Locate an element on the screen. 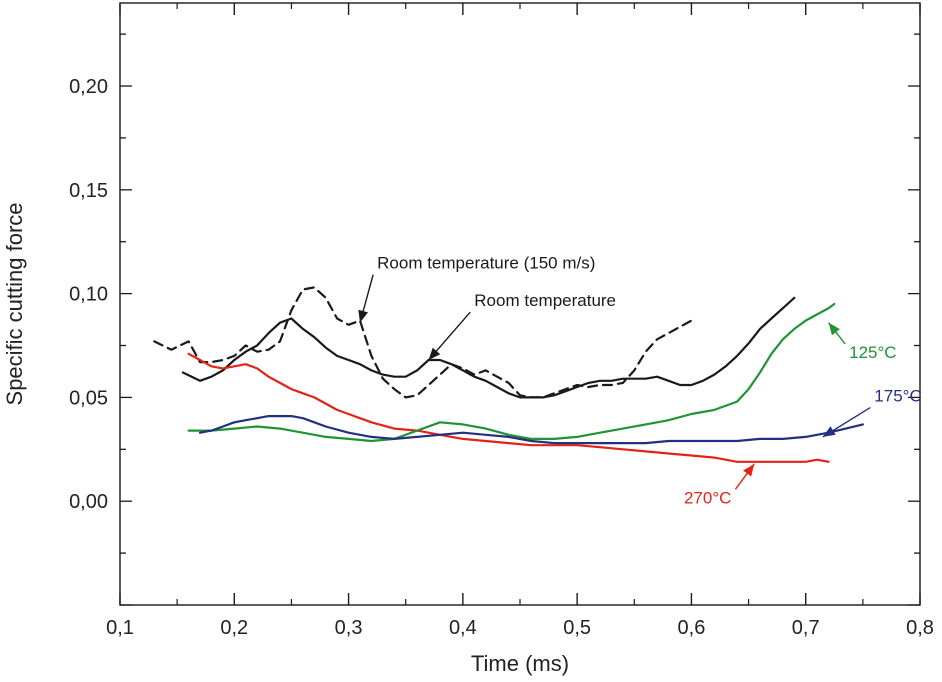  y-tick-label: 0,05 is located at coordinates (88, 398).